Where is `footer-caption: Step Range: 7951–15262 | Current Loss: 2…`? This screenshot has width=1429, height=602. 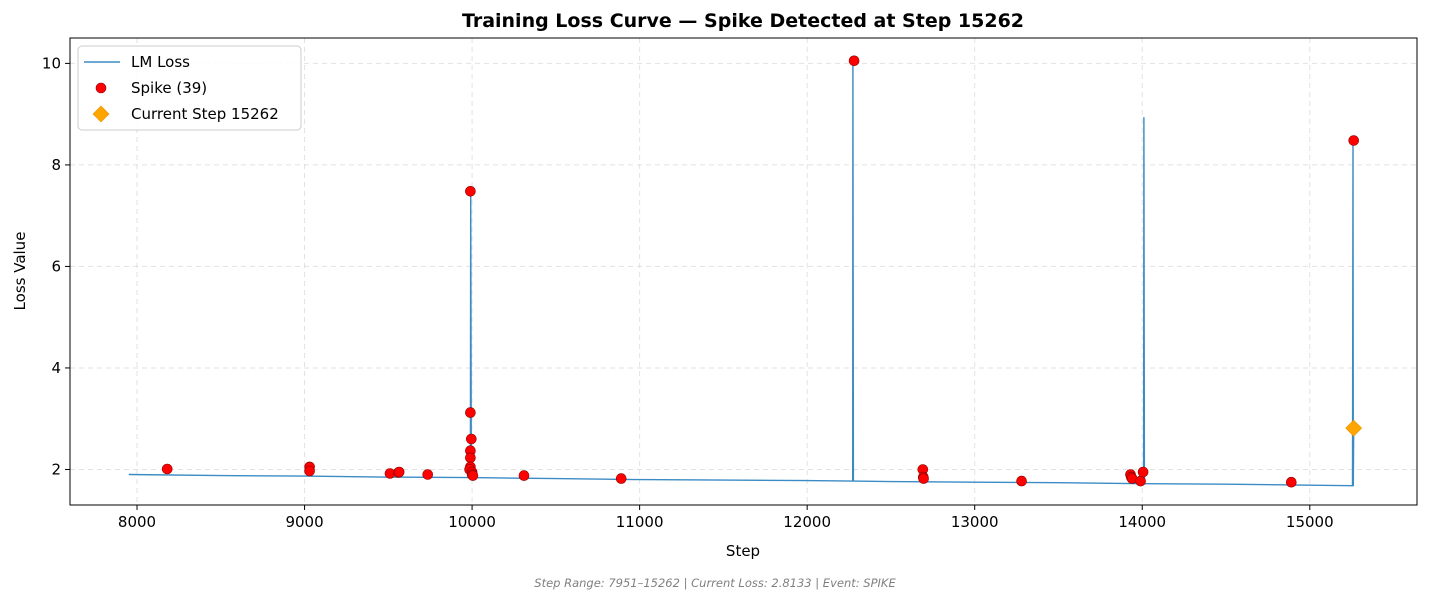
footer-caption: Step Range: 7951–15262 | Current Loss: 2… is located at coordinates (715, 583).